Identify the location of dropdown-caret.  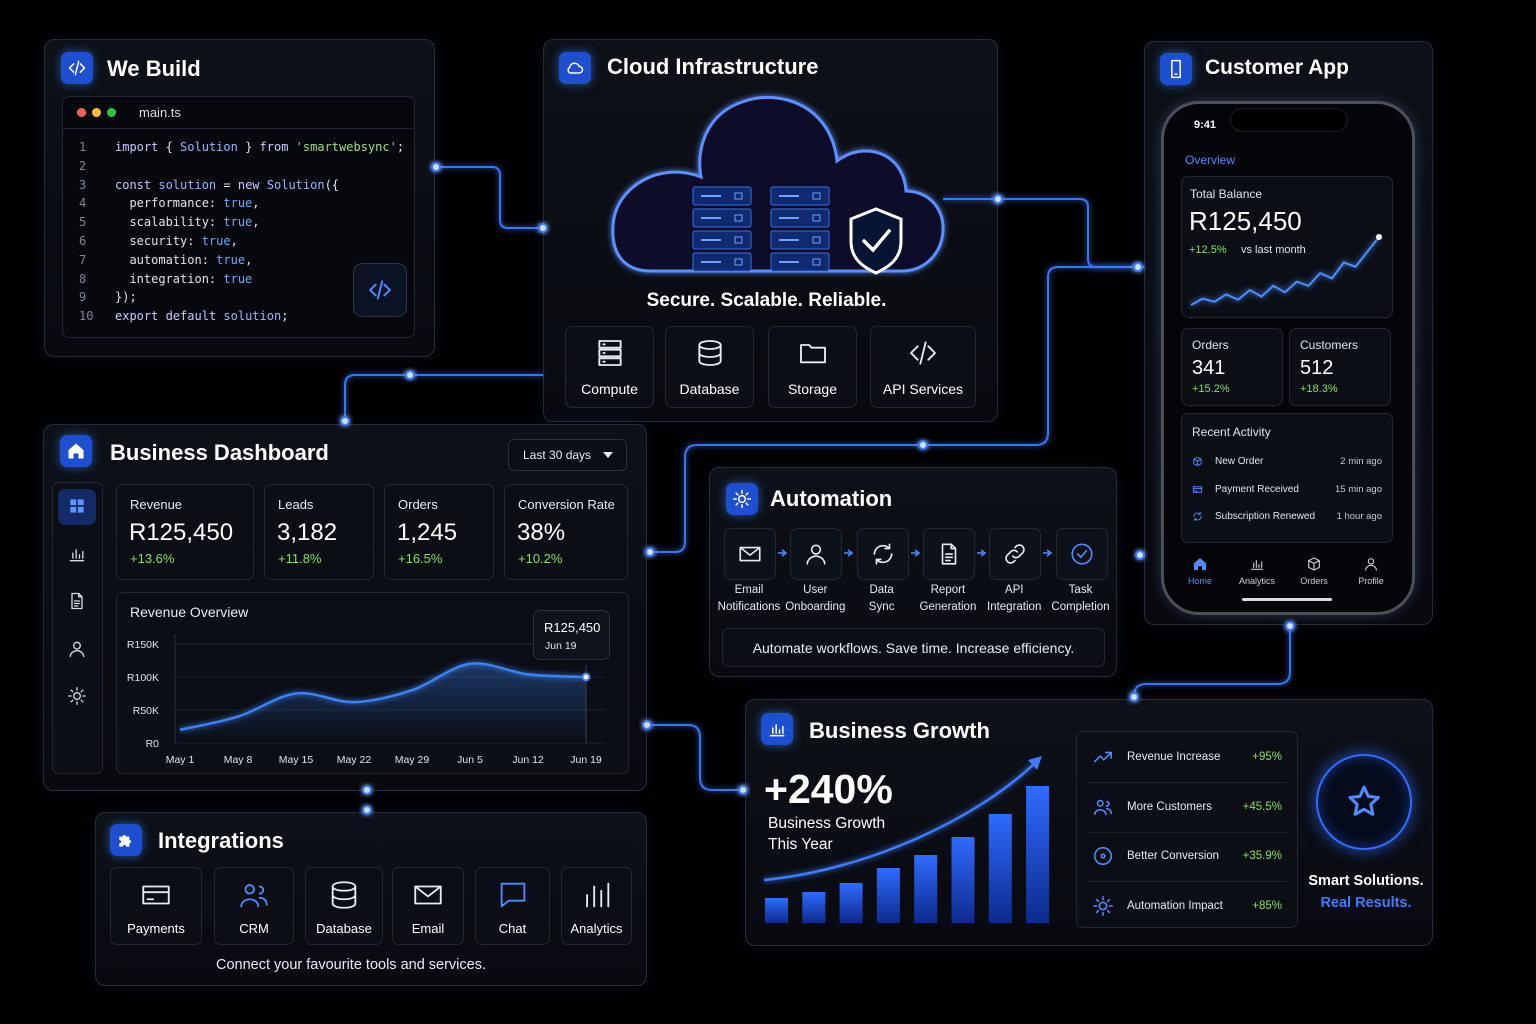
(608, 455).